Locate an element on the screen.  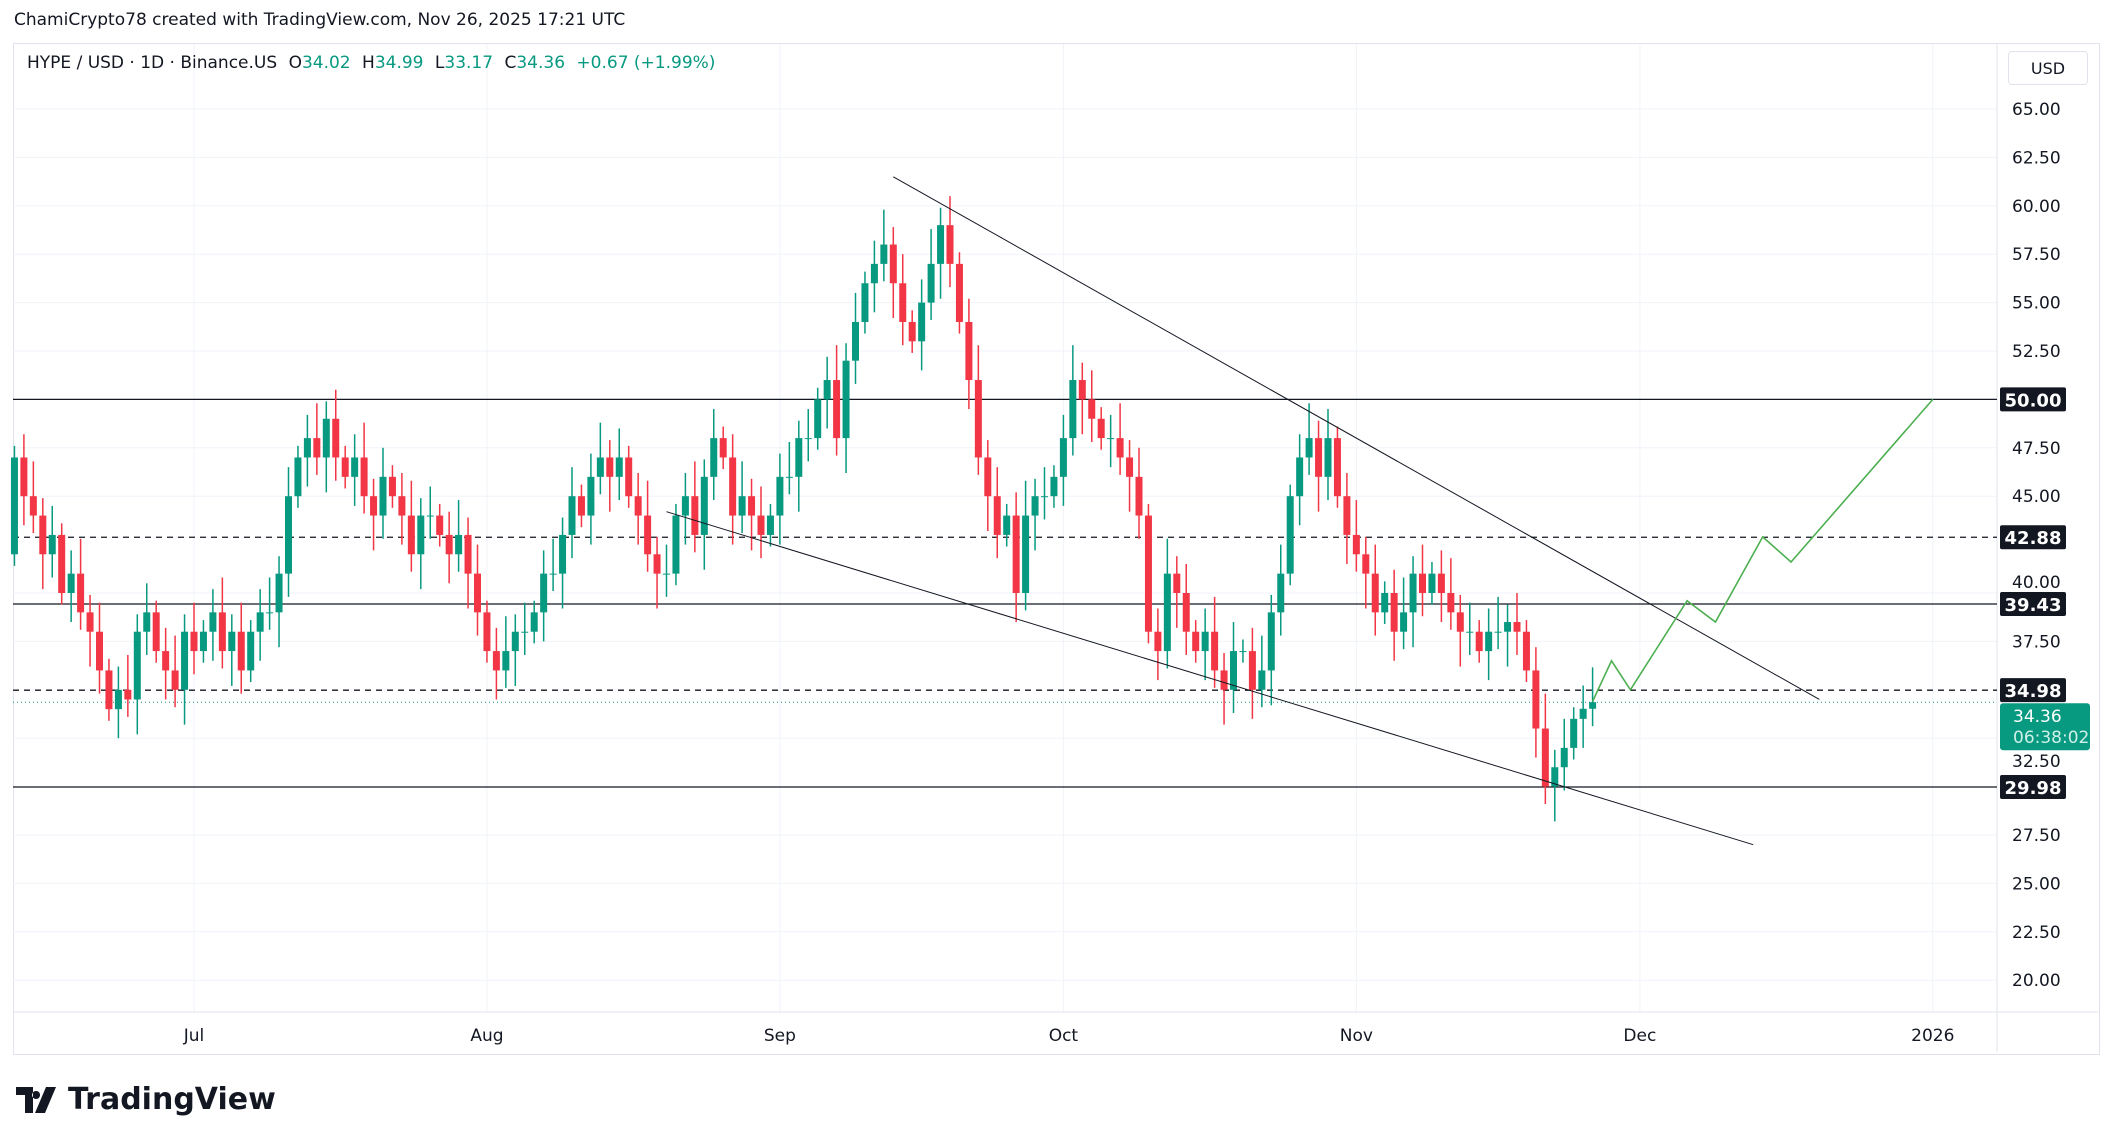
price-tick-label: 57.50 is located at coordinates (2036, 255).